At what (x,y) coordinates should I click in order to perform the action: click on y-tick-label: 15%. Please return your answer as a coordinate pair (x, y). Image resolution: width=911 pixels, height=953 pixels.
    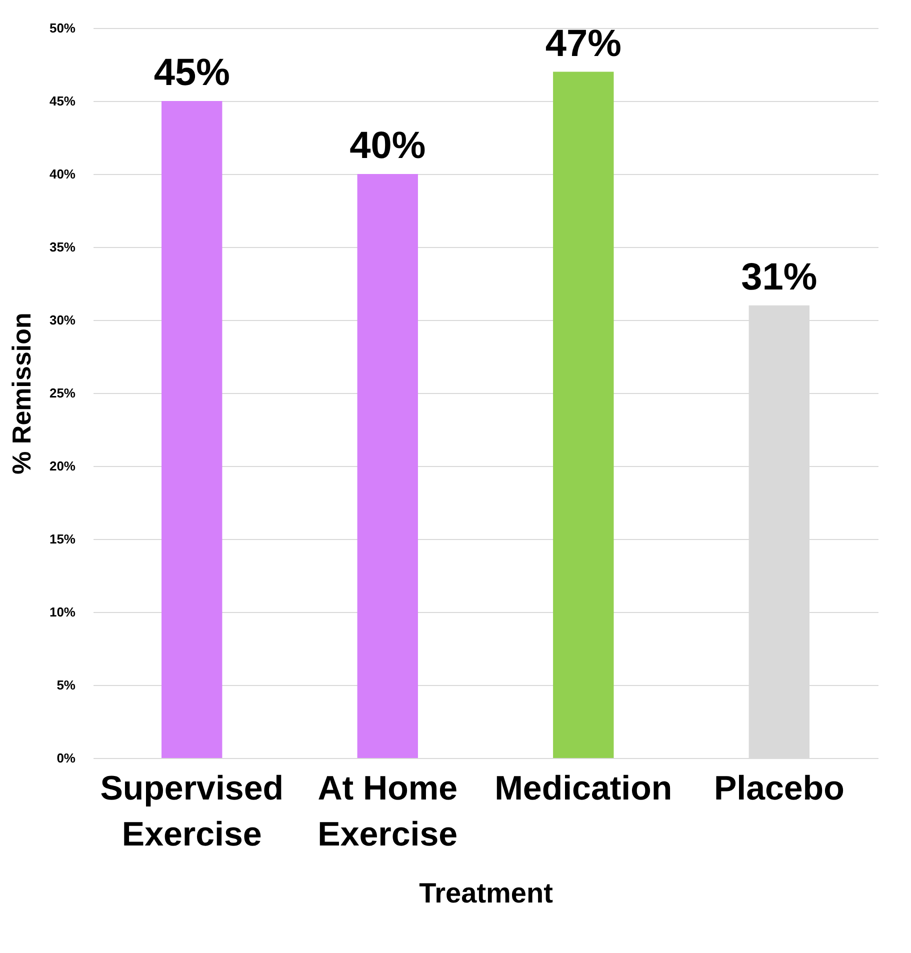
    Looking at the image, I should click on (62, 539).